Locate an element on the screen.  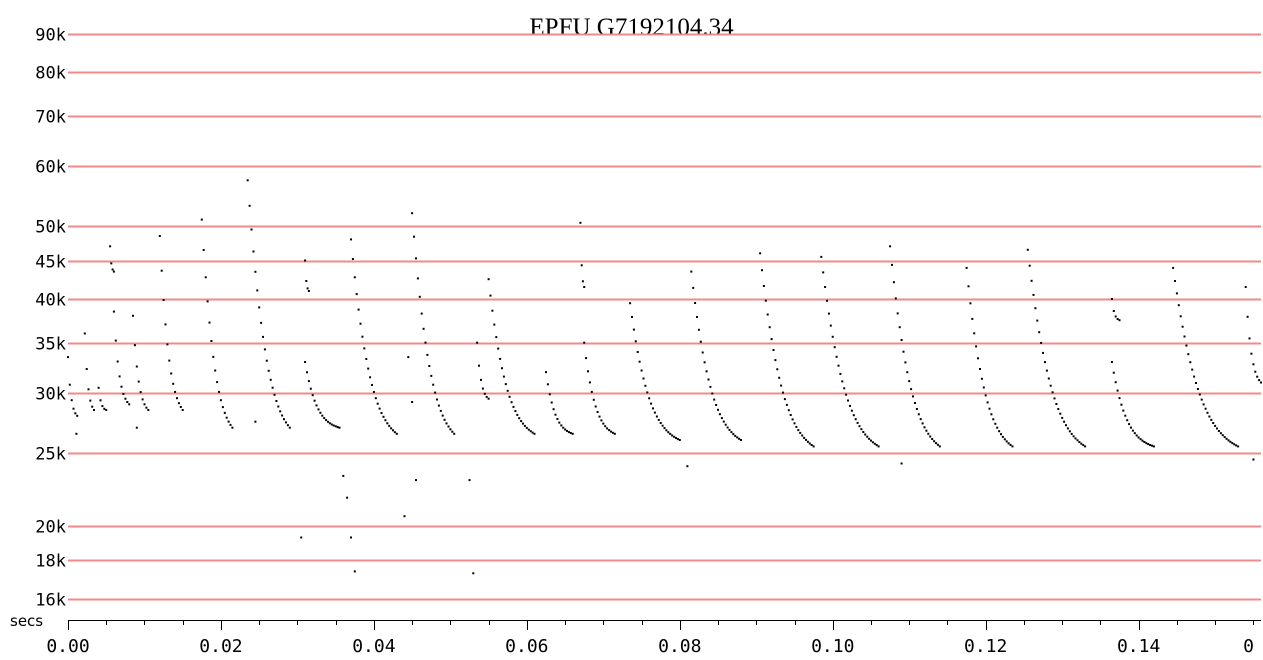
x-unit-label: secs is located at coordinates (26, 621).